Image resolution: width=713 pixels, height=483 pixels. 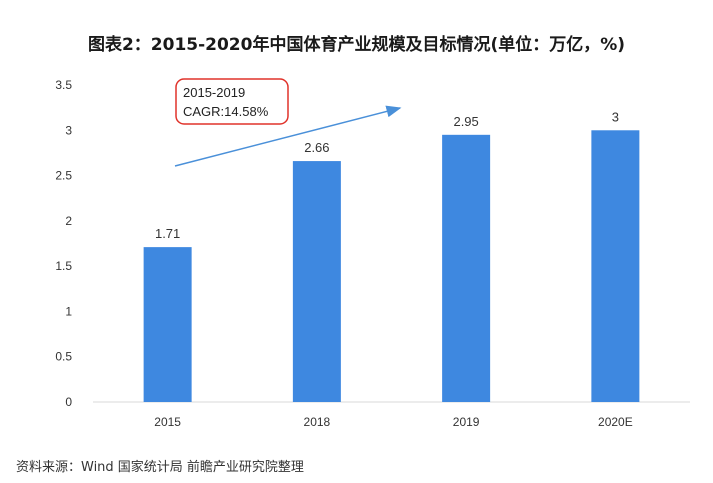 I want to click on source-note: 资料来源：Wind 国家统计局 前瞻产业研究院整理, so click(x=160, y=467).